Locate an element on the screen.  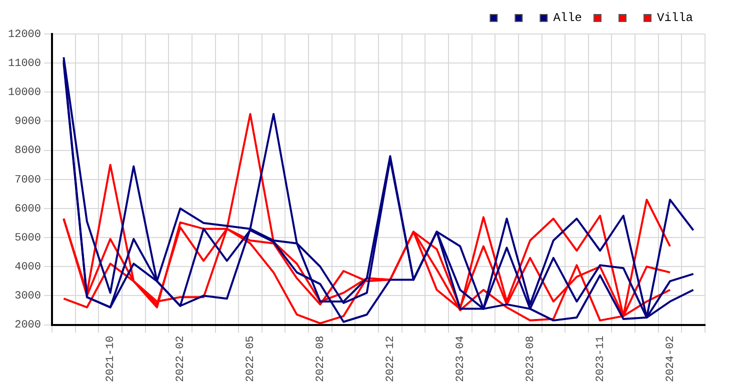
y-tick-label: 8000 is located at coordinates (28, 151).